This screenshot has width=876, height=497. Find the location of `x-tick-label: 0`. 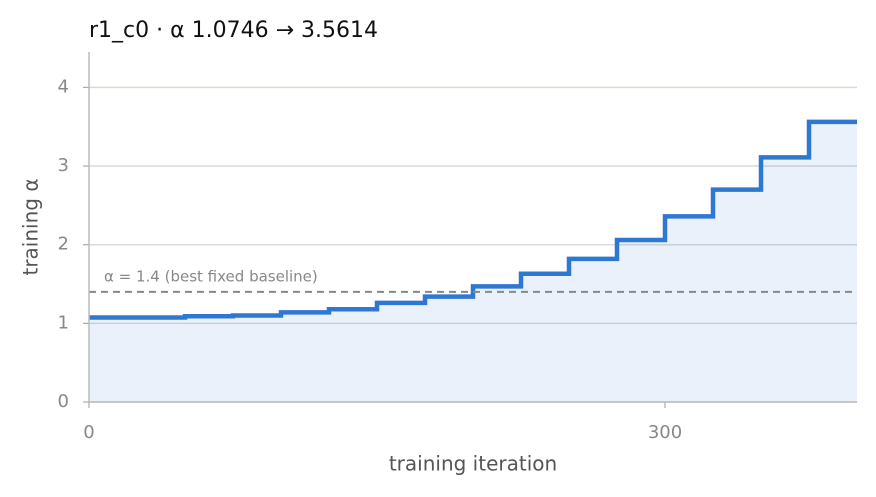

x-tick-label: 0 is located at coordinates (88, 432).